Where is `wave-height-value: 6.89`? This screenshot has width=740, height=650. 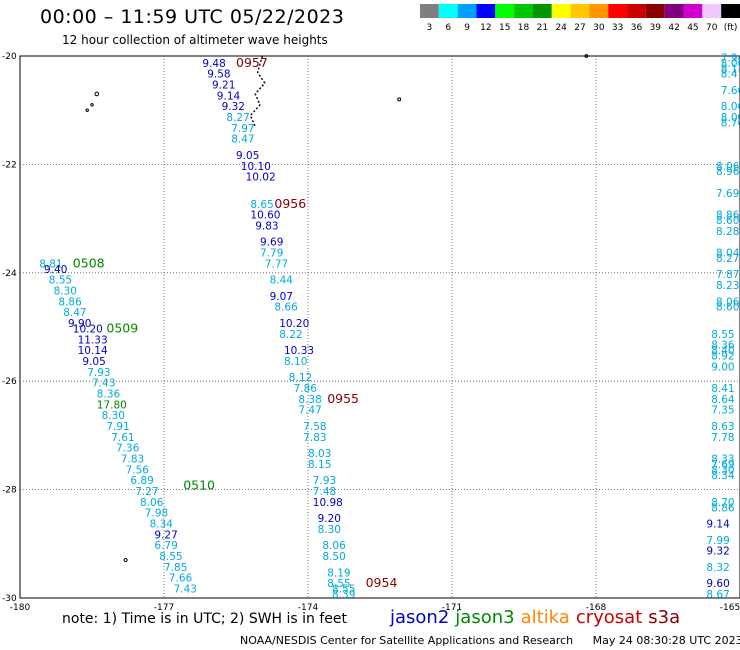 wave-height-value: 6.89 is located at coordinates (141, 481).